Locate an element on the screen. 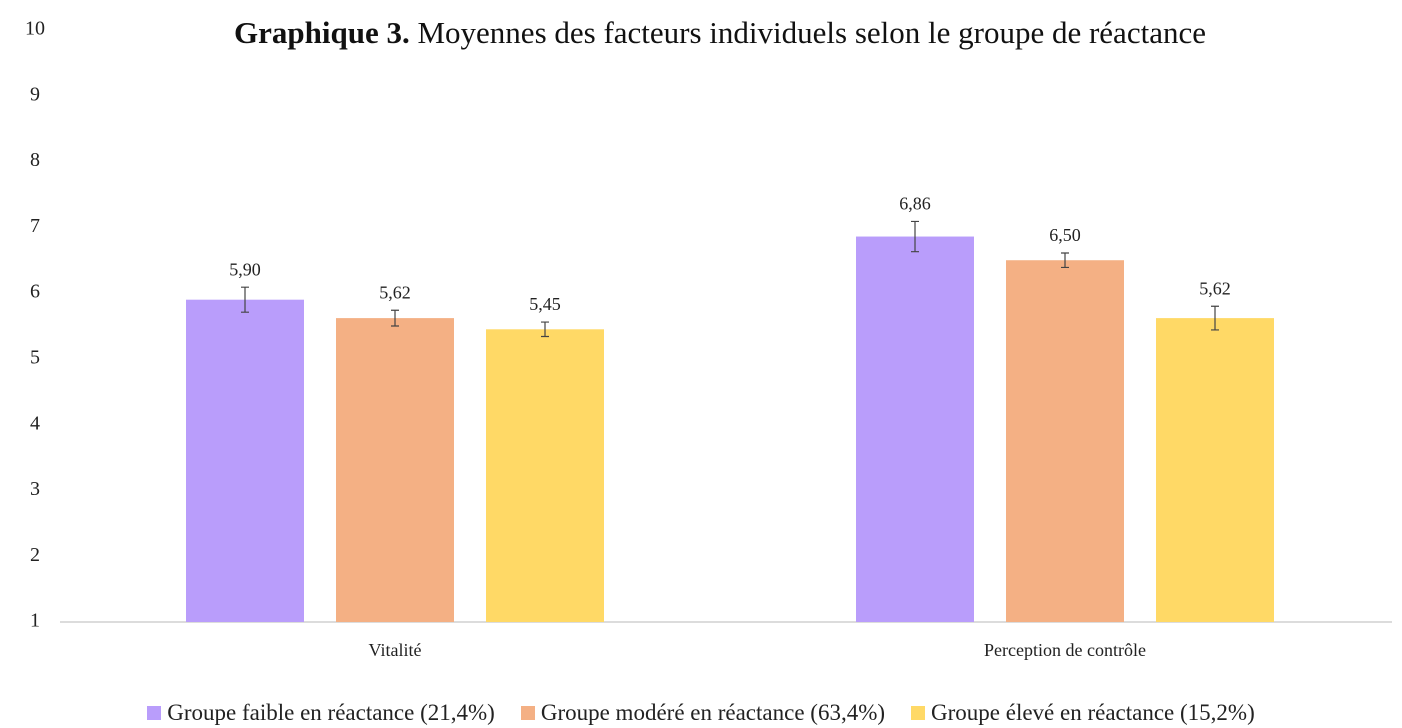 This screenshot has height=728, width=1402. x-tick-label: Perception de contrôle is located at coordinates (1065, 650).